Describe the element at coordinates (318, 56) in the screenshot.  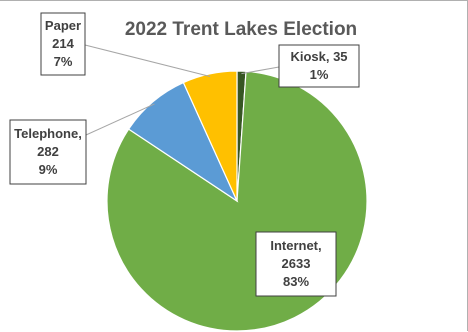
I see `data-label-text: Kiosk, 35` at that location.